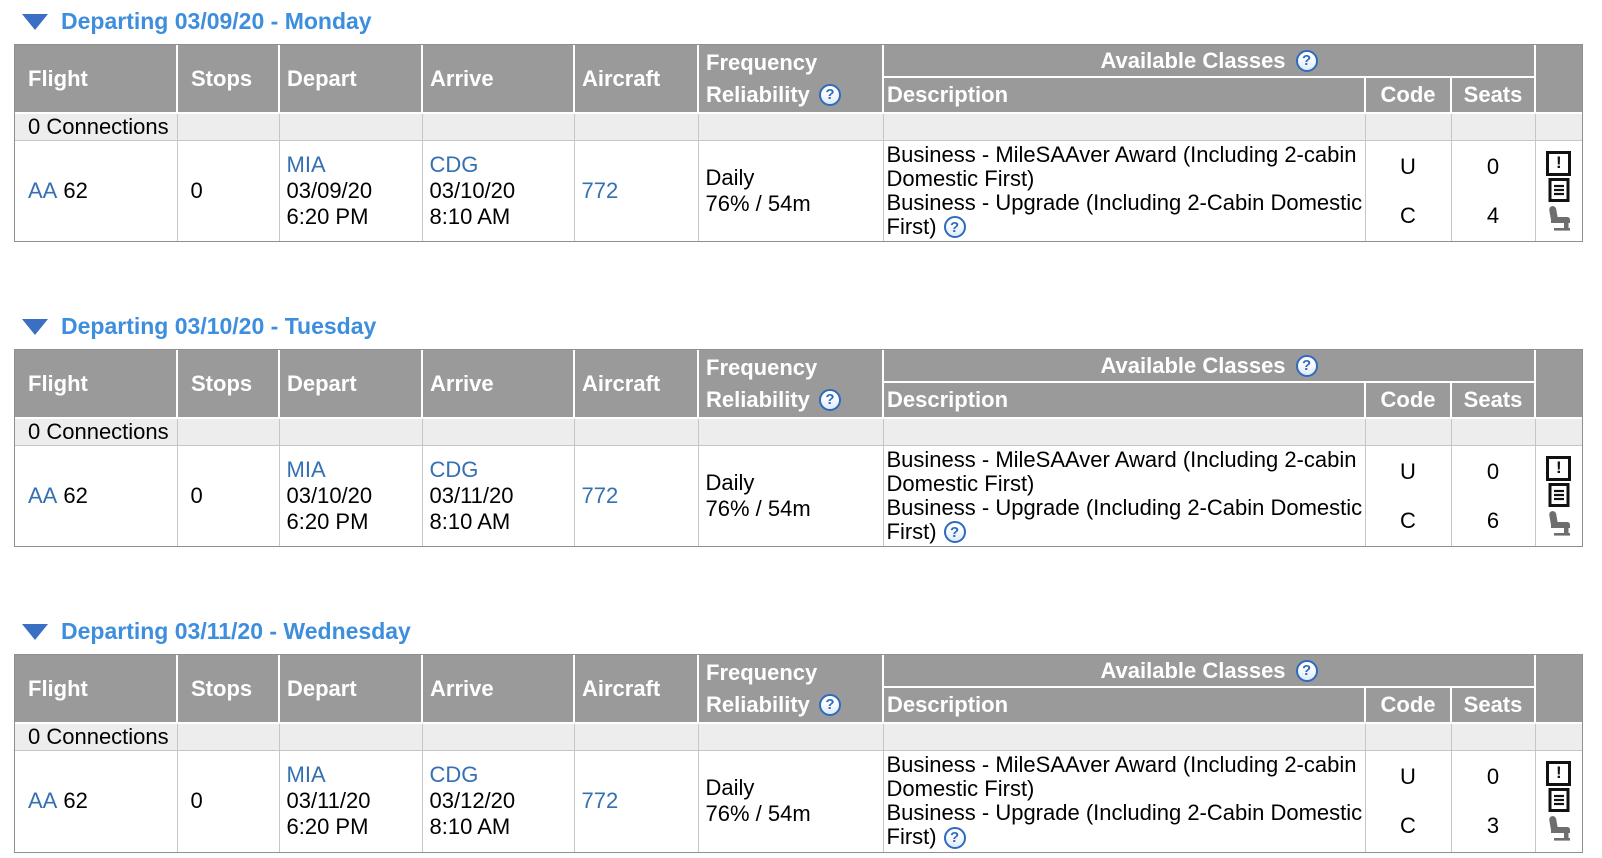 This screenshot has width=1602, height=858. I want to click on arrive-date: 03/11/20, so click(471, 496).